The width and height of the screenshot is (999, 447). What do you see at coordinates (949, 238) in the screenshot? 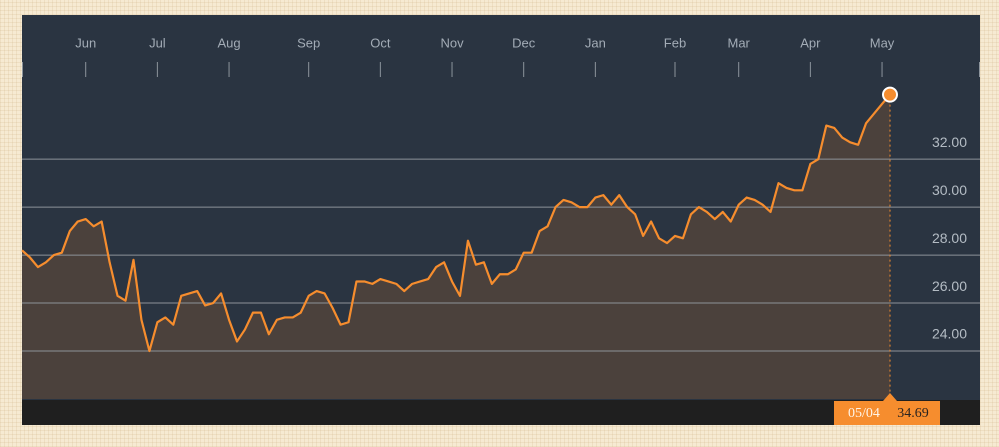
I see `y-tick-label: 28.00` at bounding box center [949, 238].